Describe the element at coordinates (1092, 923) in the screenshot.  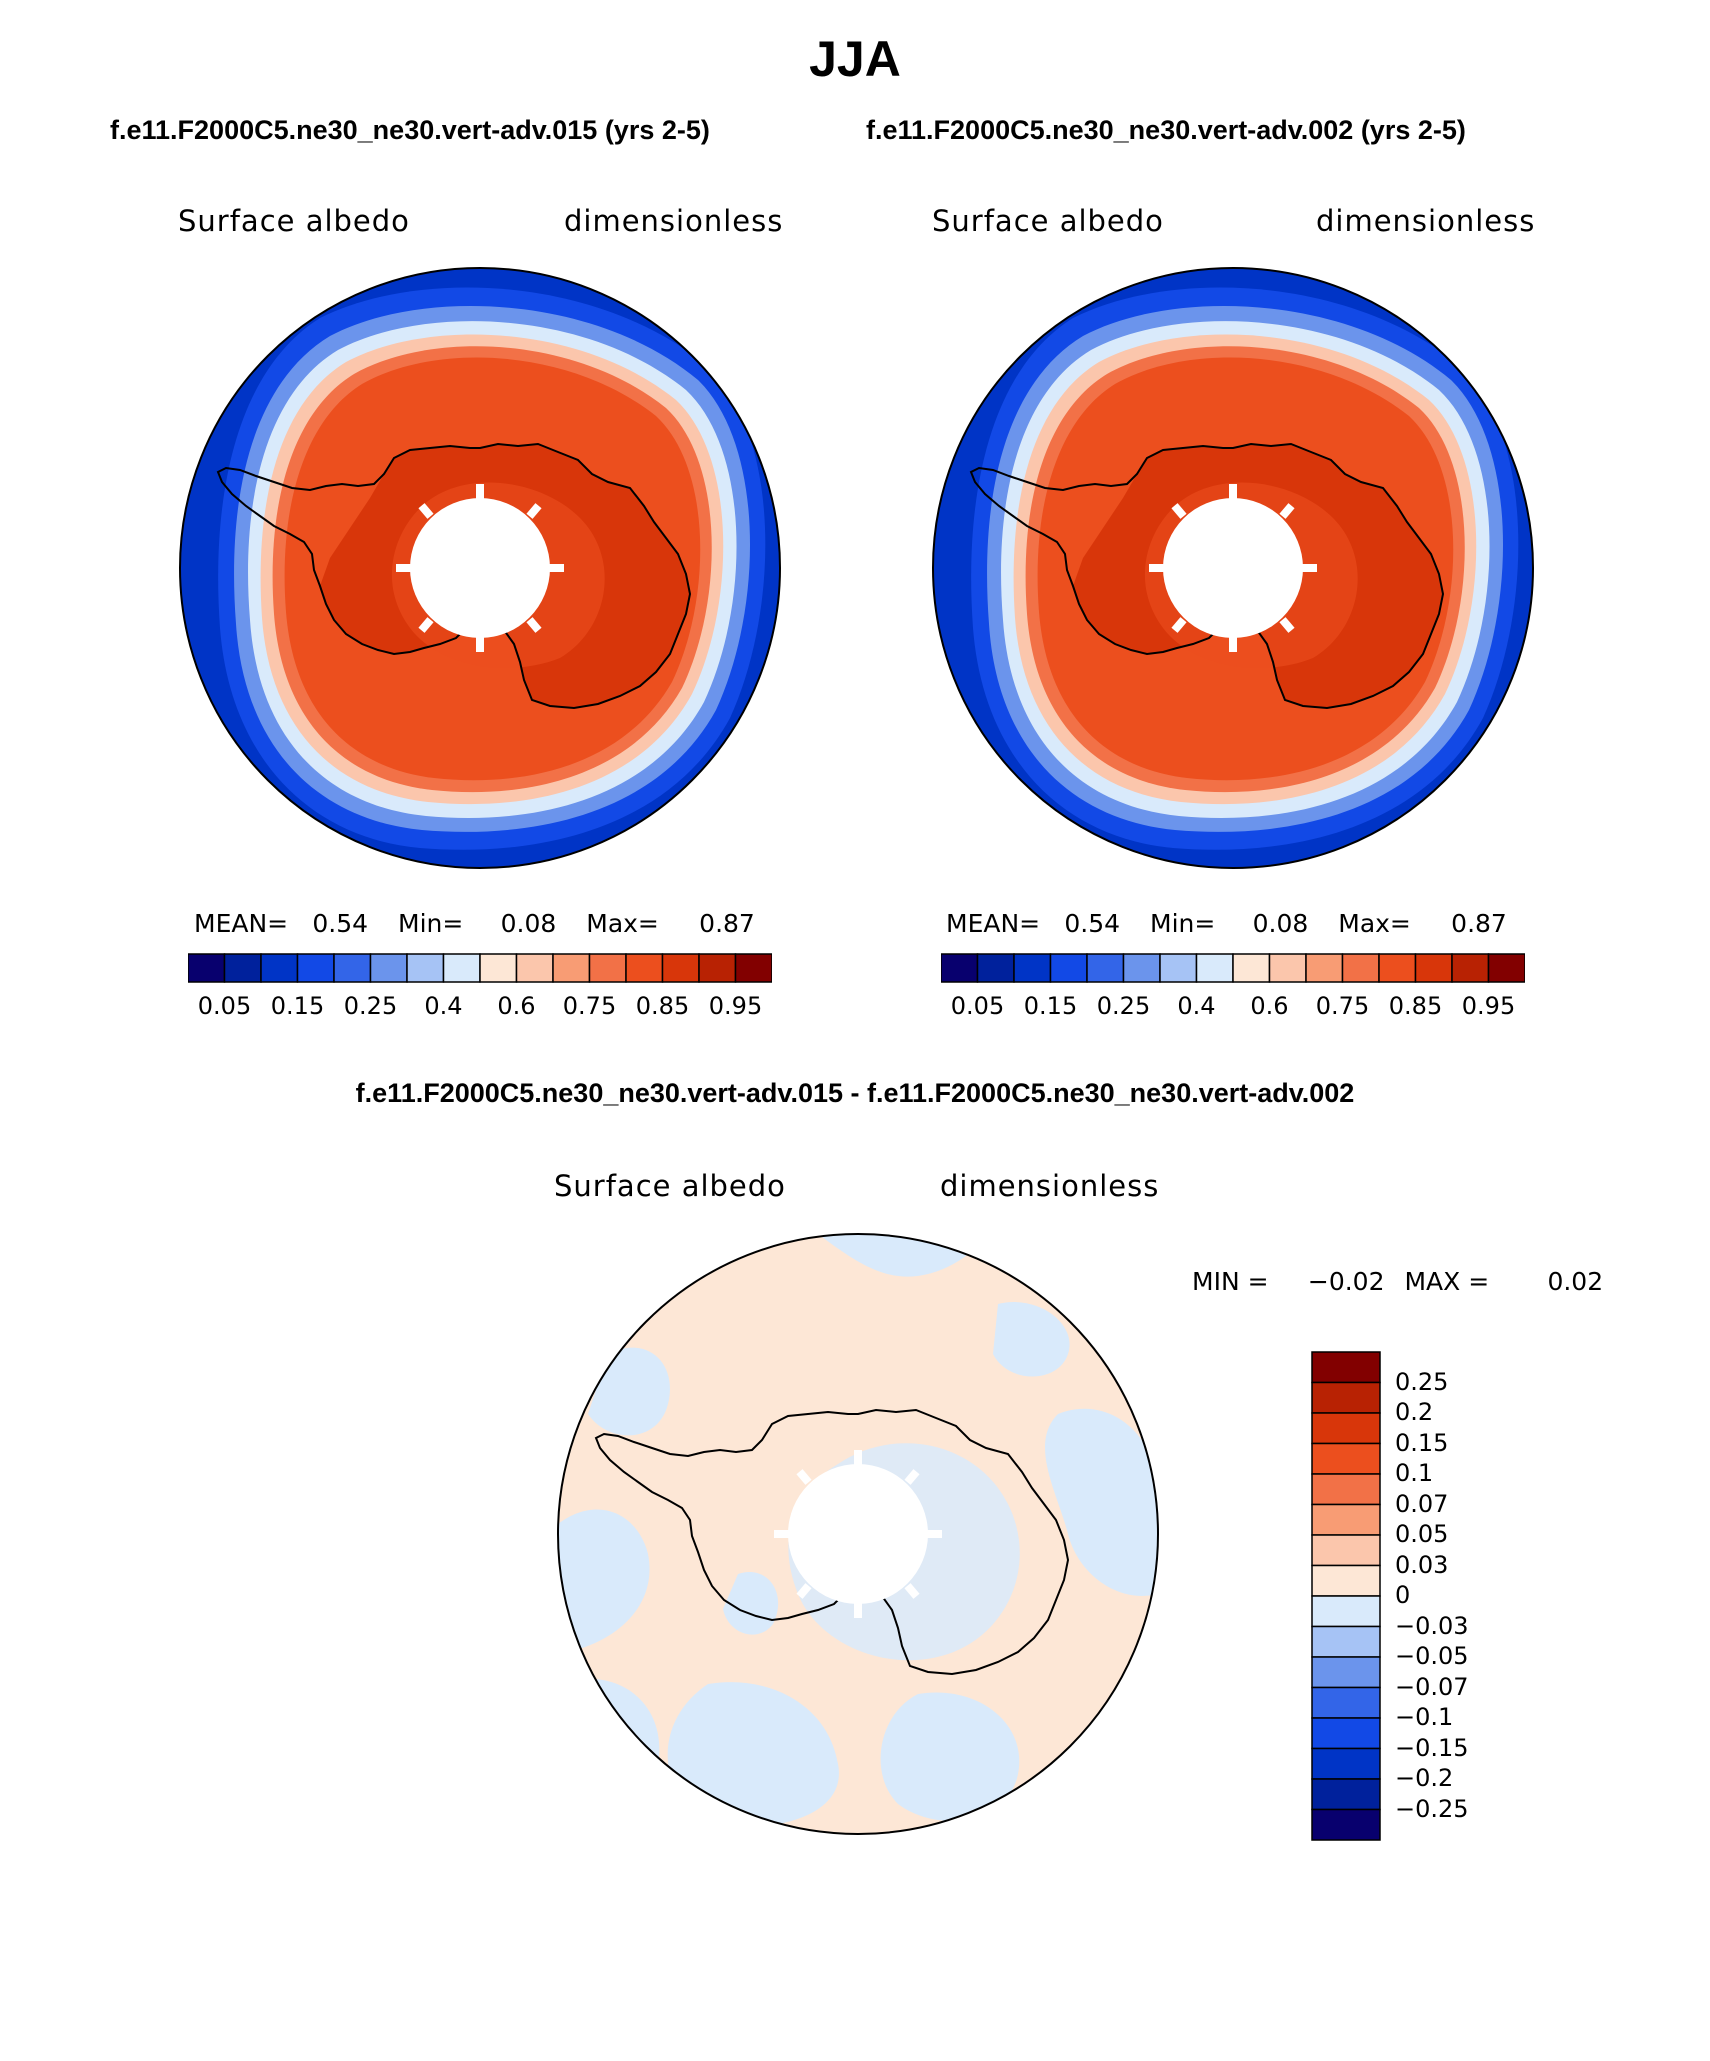
I see `right-mean-value: 0.54` at that location.